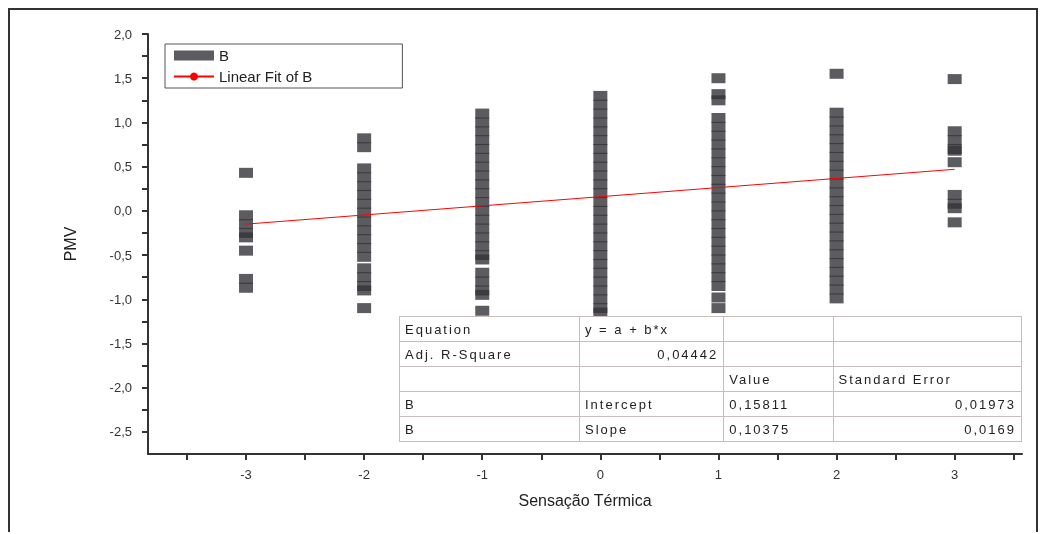  I want to click on x-tick-label: -1, so click(482, 474).